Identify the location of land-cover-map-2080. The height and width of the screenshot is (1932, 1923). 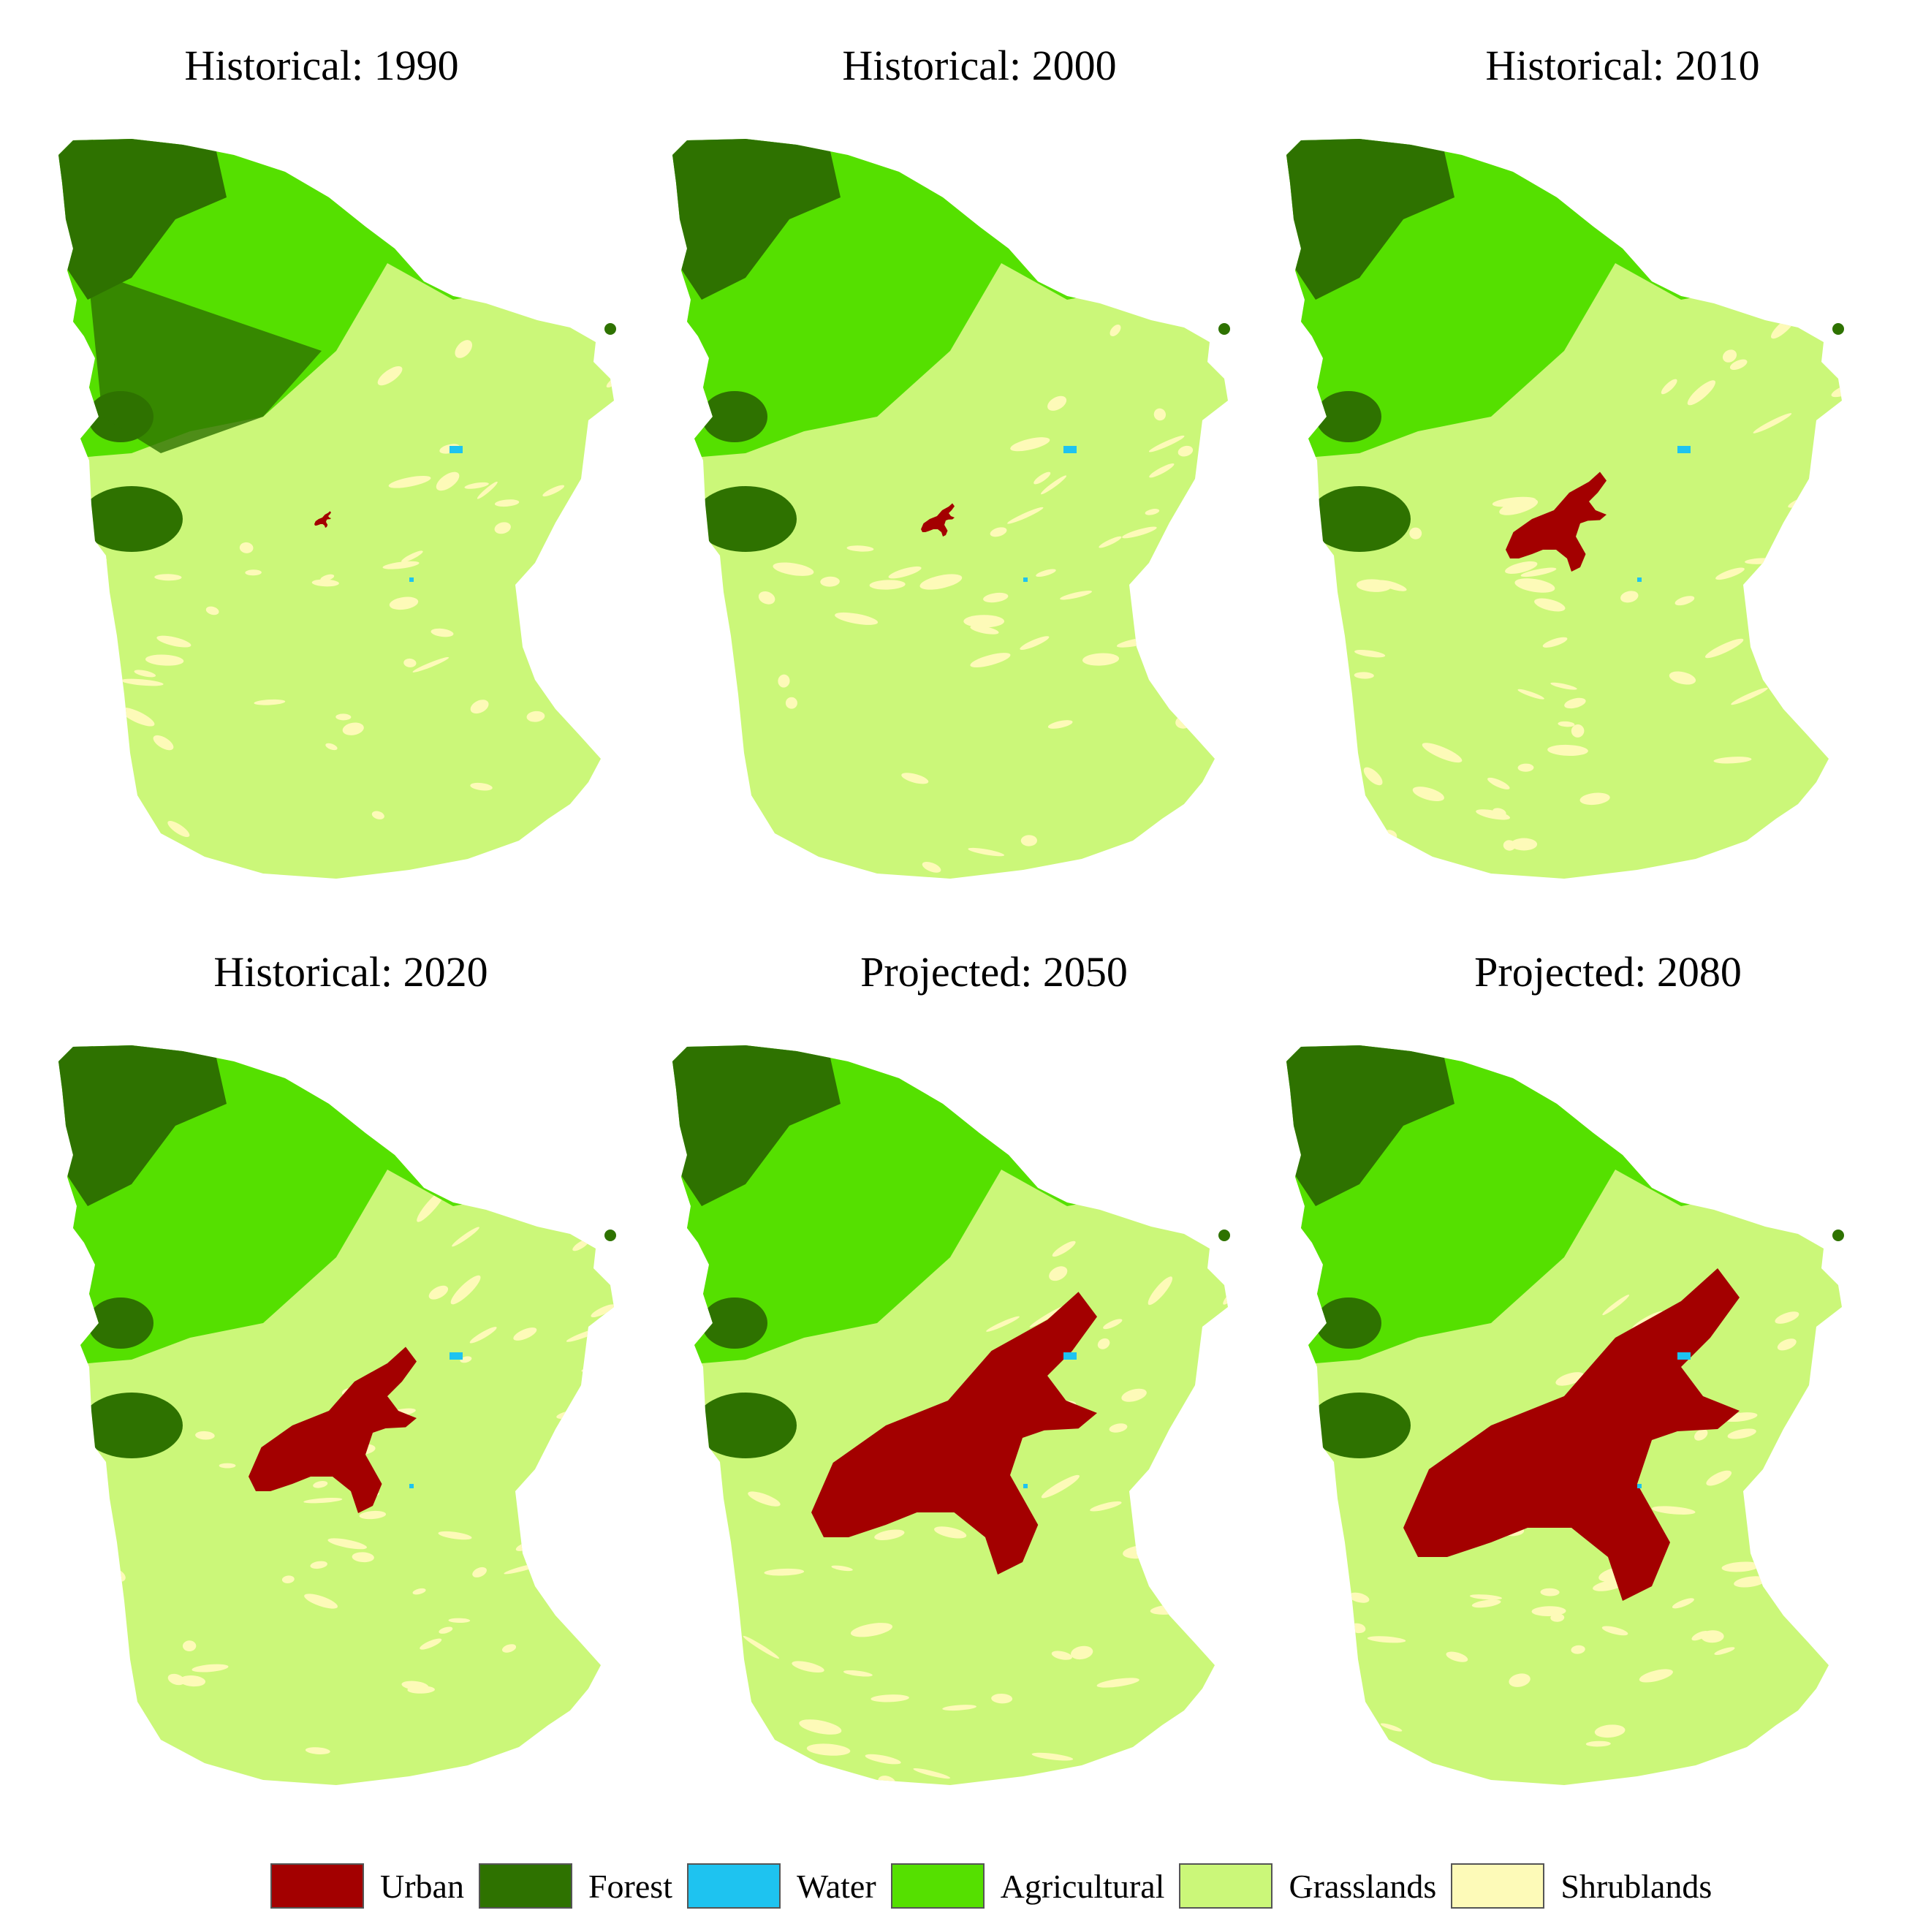
(1565, 1415).